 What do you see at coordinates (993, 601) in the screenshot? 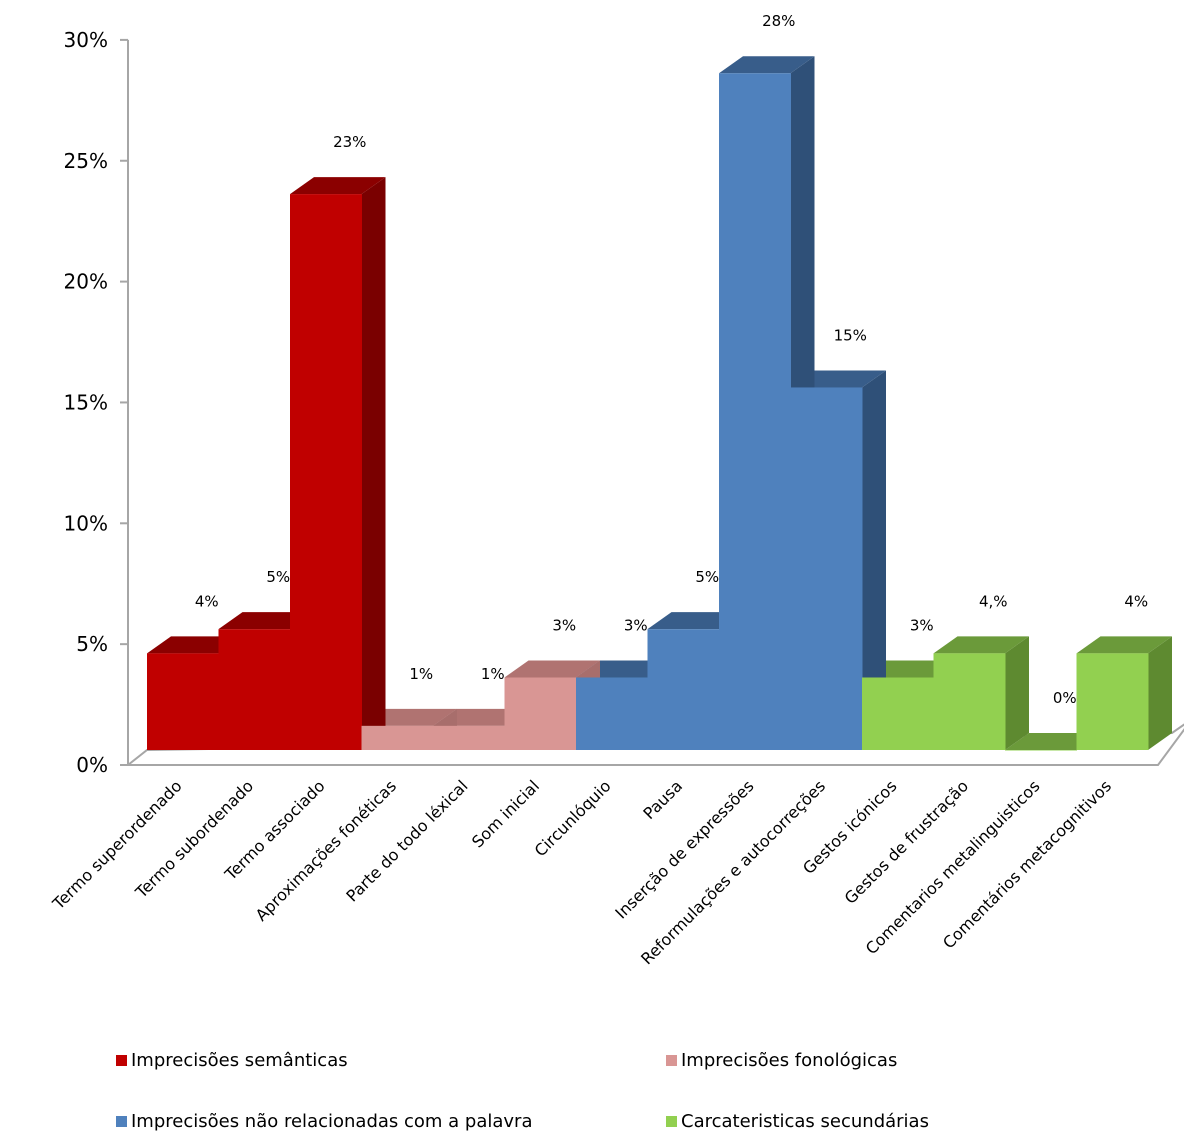
I see `data-label: 4,%` at bounding box center [993, 601].